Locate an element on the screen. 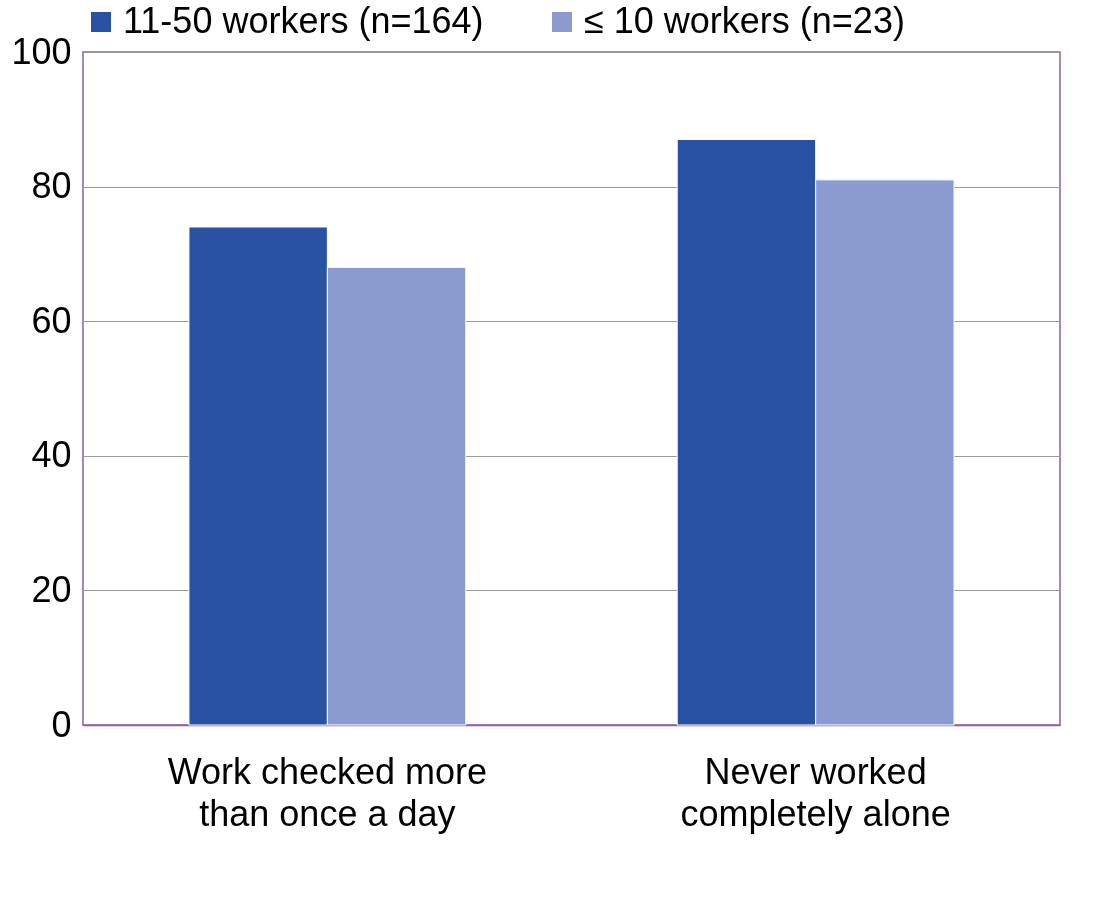  y-tick-label: 80 is located at coordinates (51, 186).